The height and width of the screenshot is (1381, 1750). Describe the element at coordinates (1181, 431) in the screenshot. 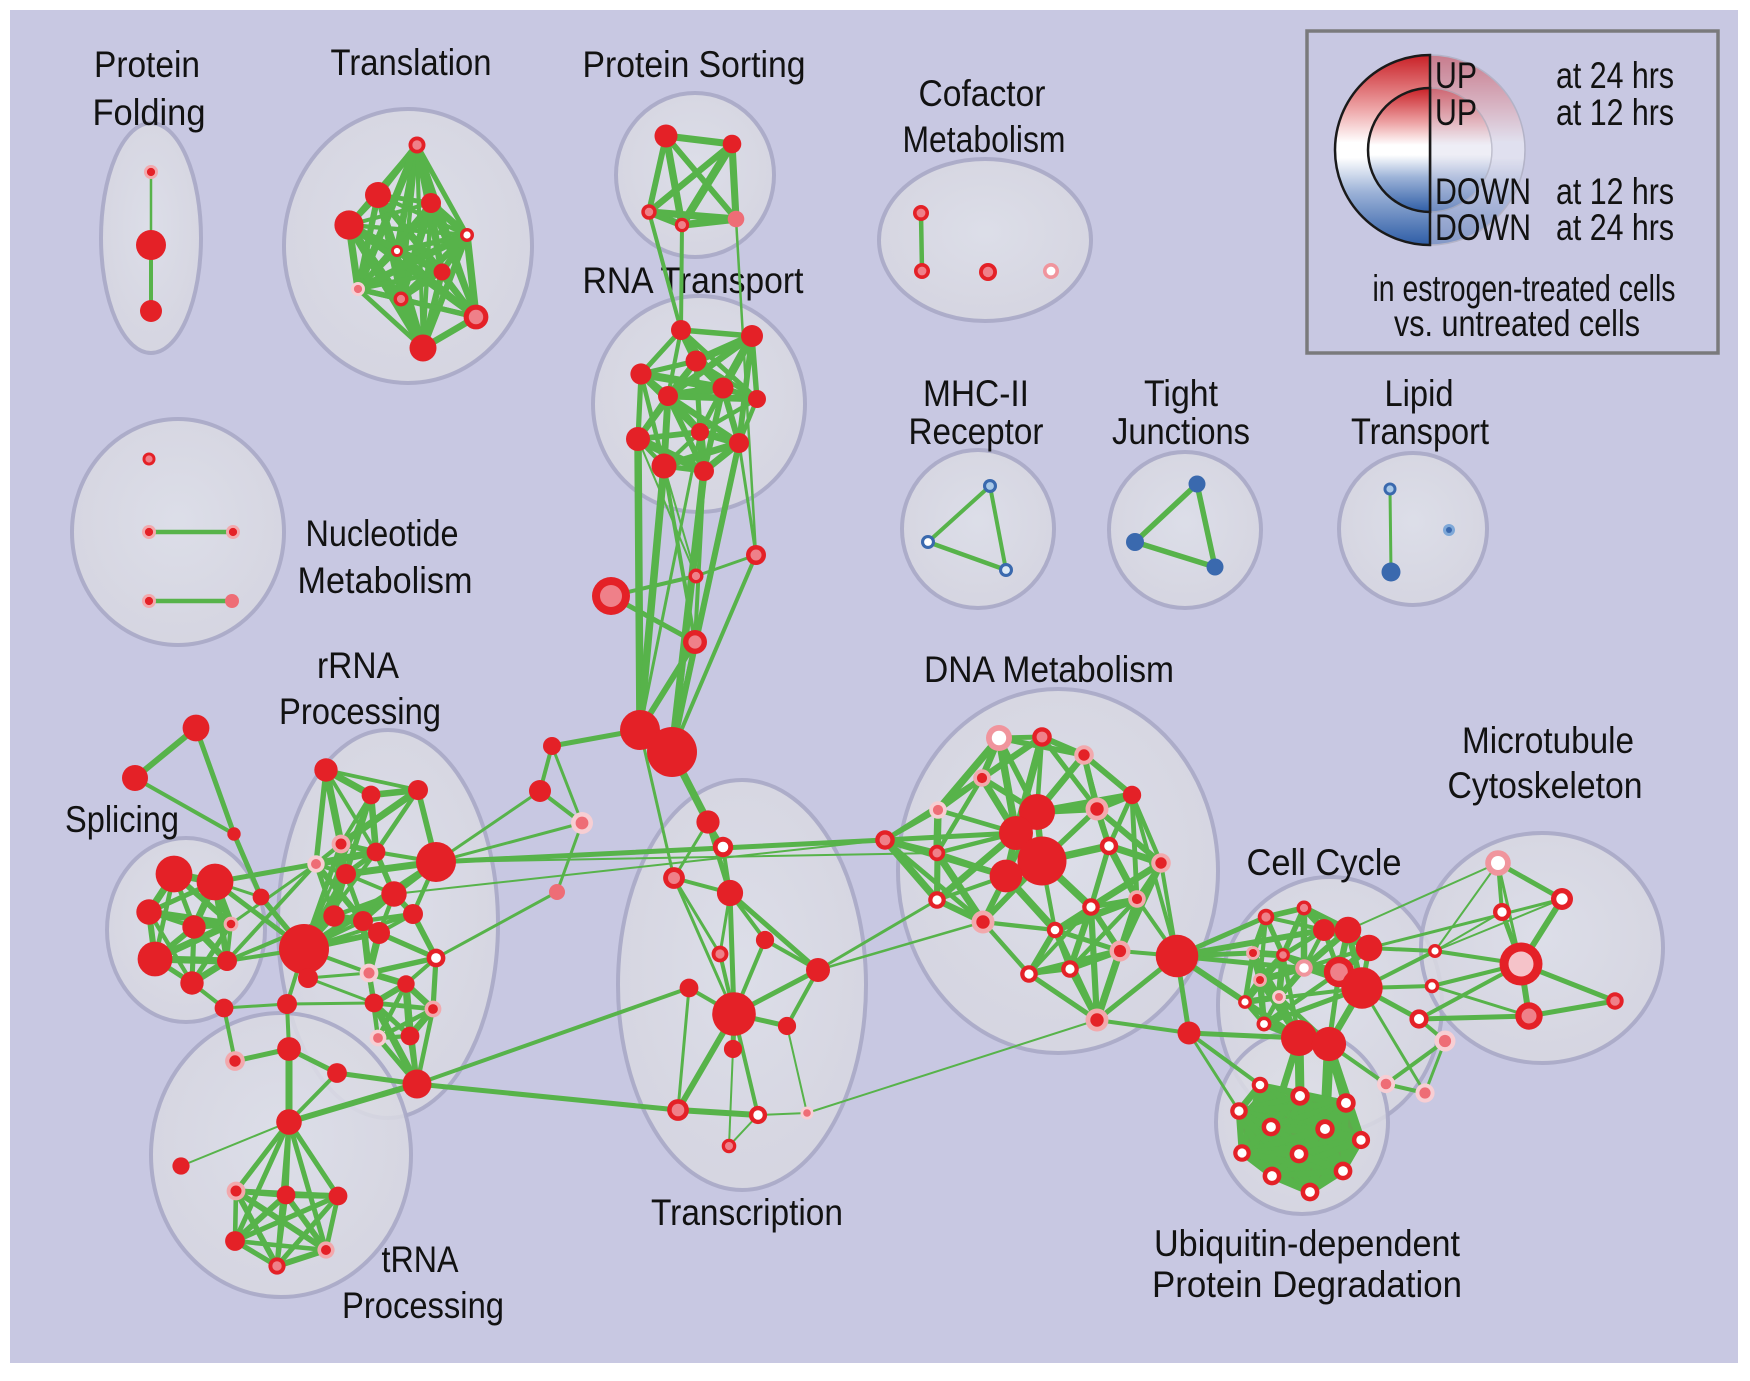

I see `svg-text: Junctions` at that location.